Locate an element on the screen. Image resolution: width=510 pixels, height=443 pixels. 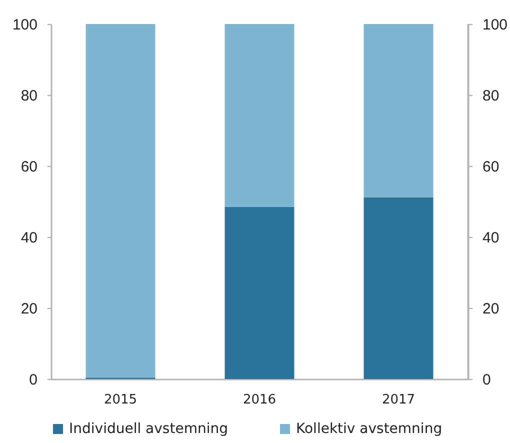
y2-tick-label: 60 is located at coordinates (491, 167).